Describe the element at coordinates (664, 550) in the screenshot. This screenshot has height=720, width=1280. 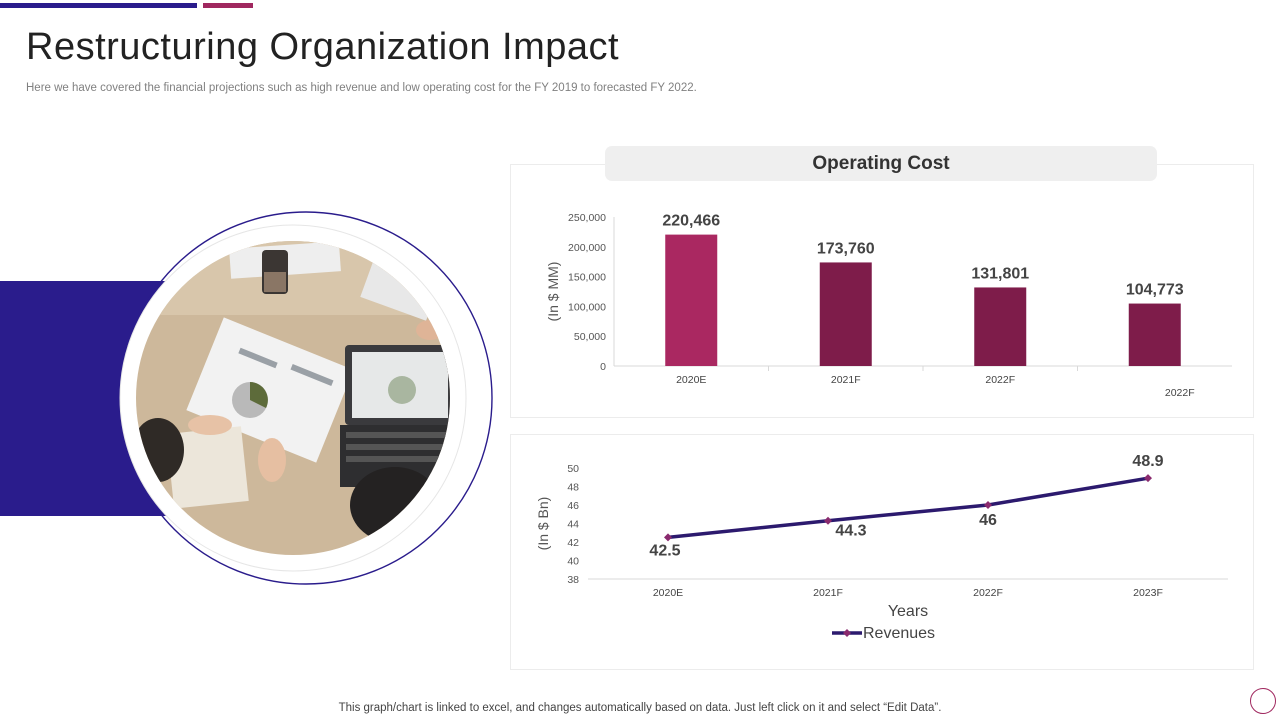
I see `line-data-label: 42.5` at that location.